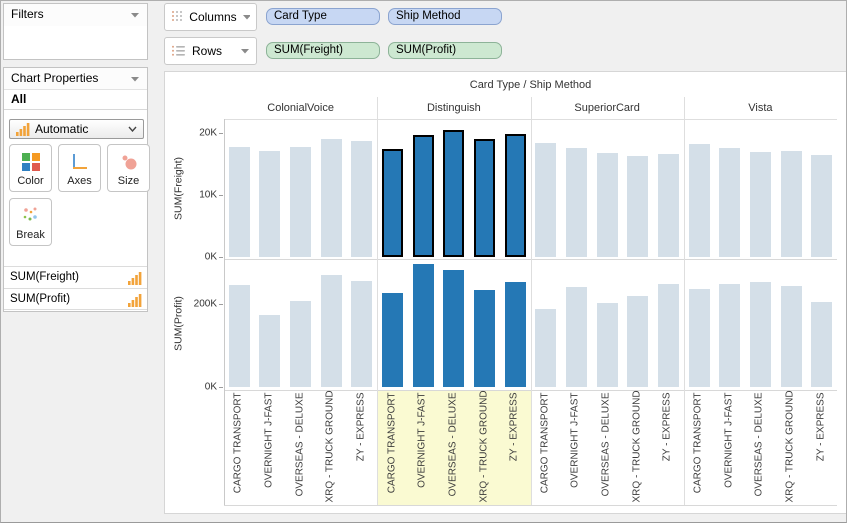 This screenshot has height=523, width=847. What do you see at coordinates (30, 235) in the screenshot?
I see `break-button-label: Break` at bounding box center [30, 235].